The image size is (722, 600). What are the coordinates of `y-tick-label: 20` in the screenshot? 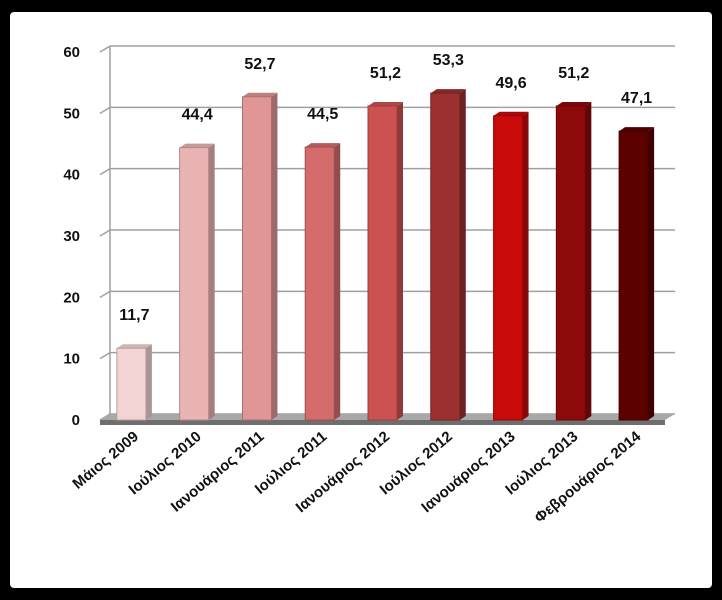 It's located at (71, 297).